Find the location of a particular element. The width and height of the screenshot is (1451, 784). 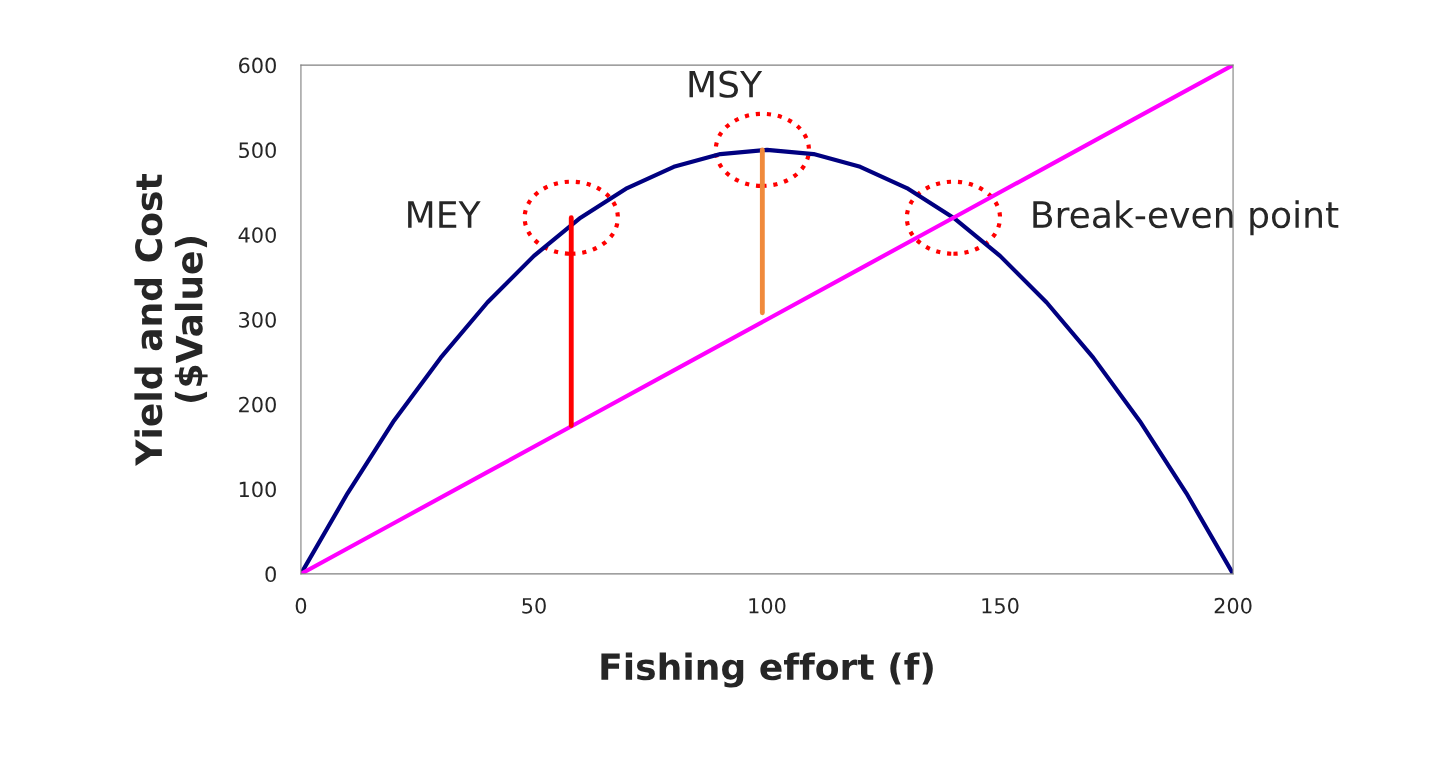

annotation: MEY is located at coordinates (444, 214).